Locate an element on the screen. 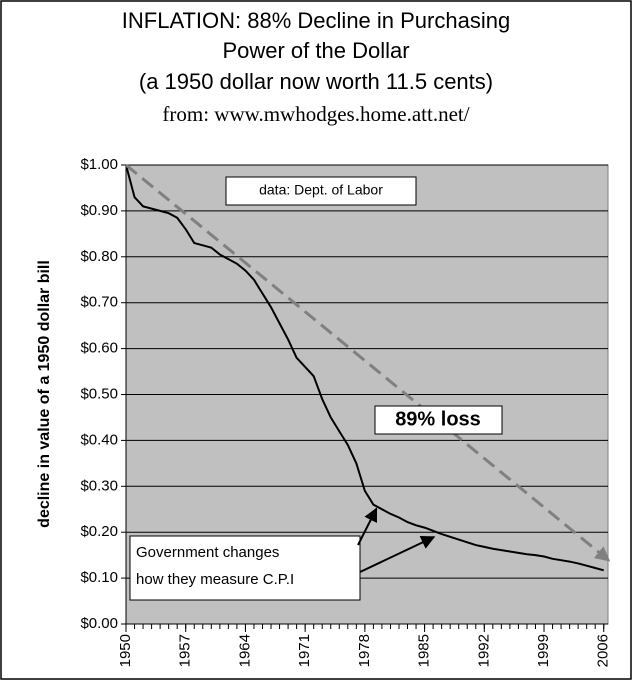 The width and height of the screenshot is (632, 685). x-tick-label: 1992 is located at coordinates (483, 650).